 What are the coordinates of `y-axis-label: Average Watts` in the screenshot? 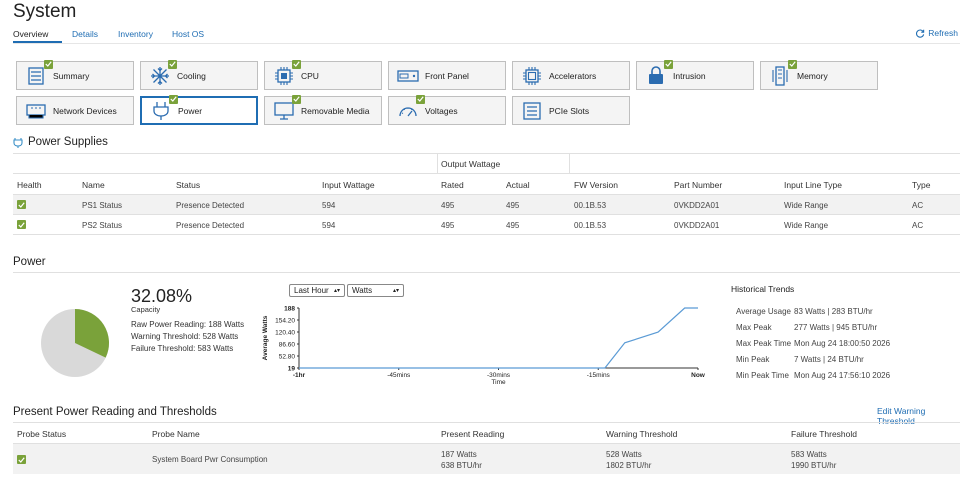 It's located at (265, 337).